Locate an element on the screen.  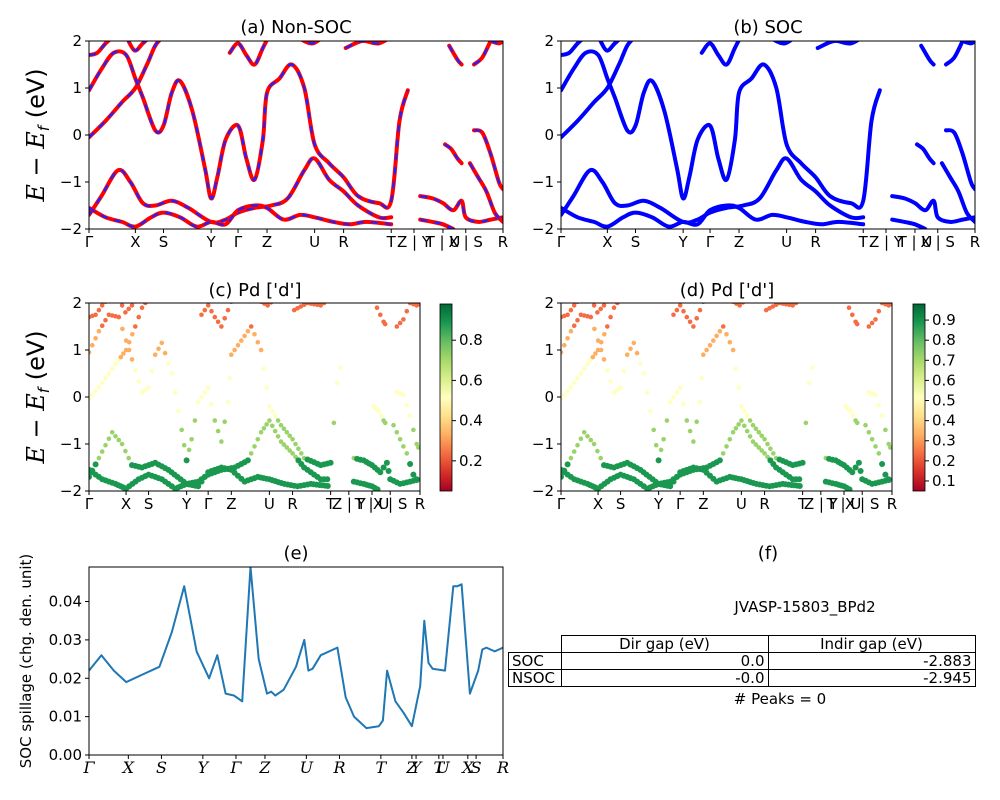
nsoc-dir-gap: -0.0 is located at coordinates (664, 678).